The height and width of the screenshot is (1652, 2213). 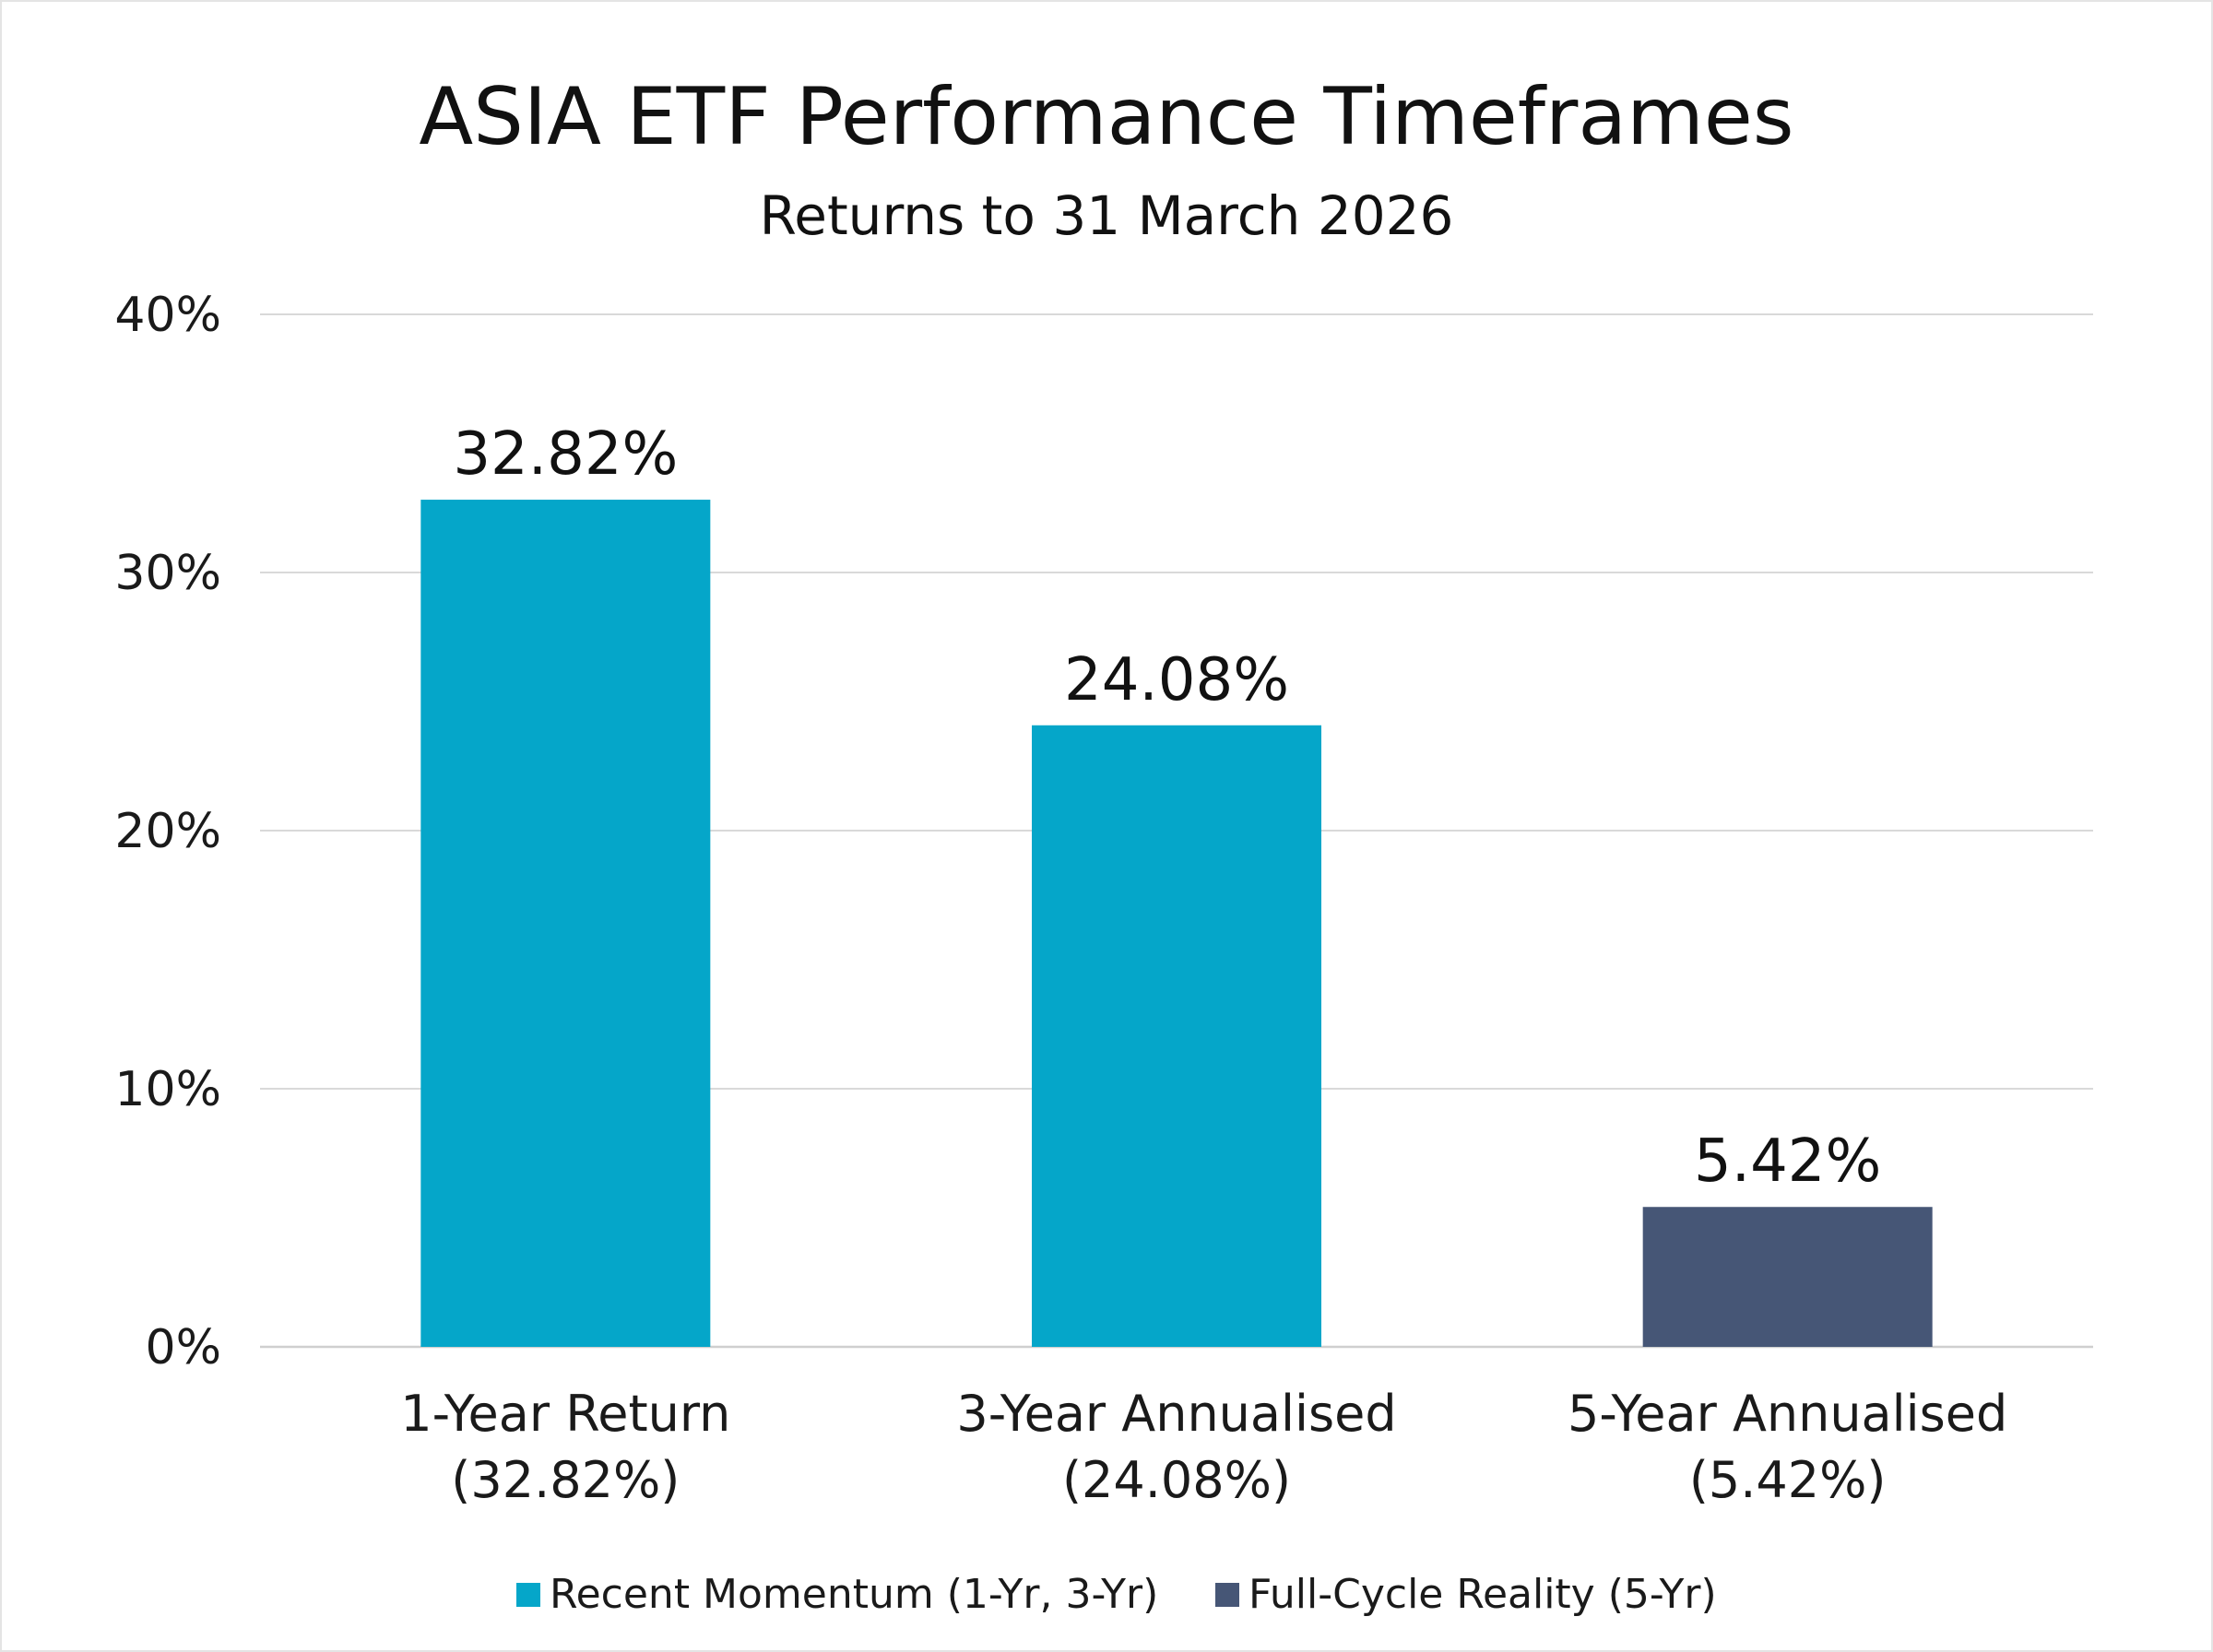 What do you see at coordinates (167, 1089) in the screenshot?
I see `y-tick-label: 10%` at bounding box center [167, 1089].